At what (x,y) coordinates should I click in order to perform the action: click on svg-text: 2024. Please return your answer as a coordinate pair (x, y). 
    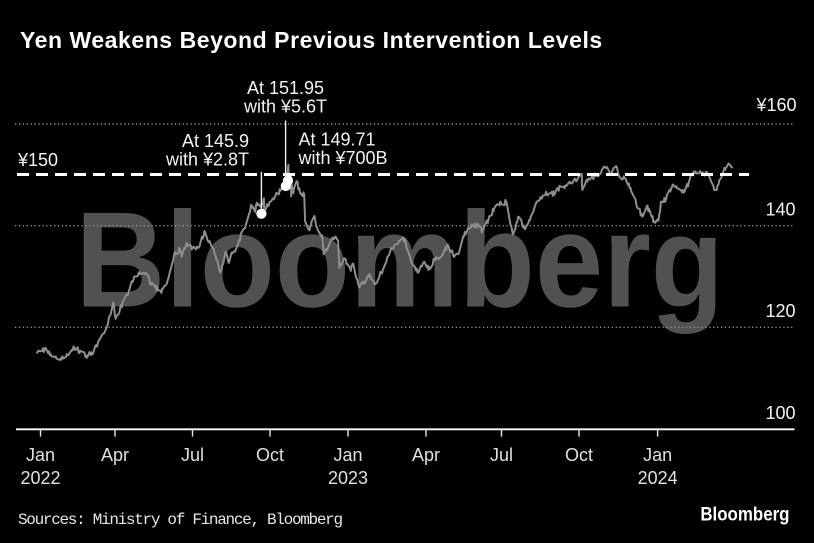
    Looking at the image, I should click on (658, 478).